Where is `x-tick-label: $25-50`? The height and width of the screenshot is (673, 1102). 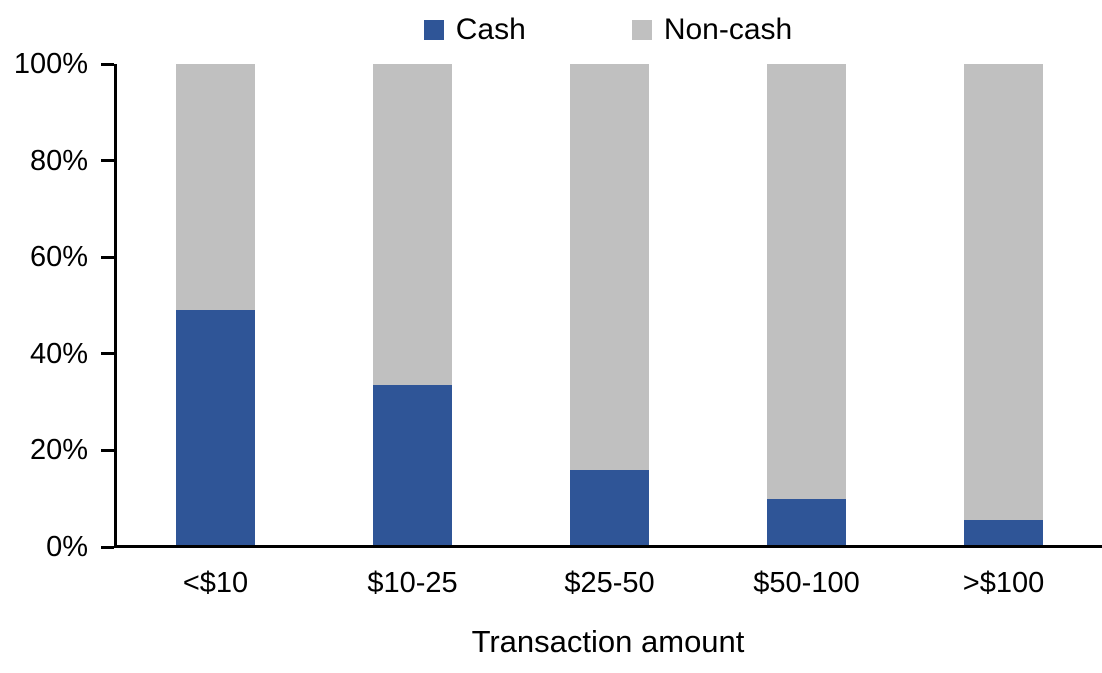 x-tick-label: $25-50 is located at coordinates (609, 583).